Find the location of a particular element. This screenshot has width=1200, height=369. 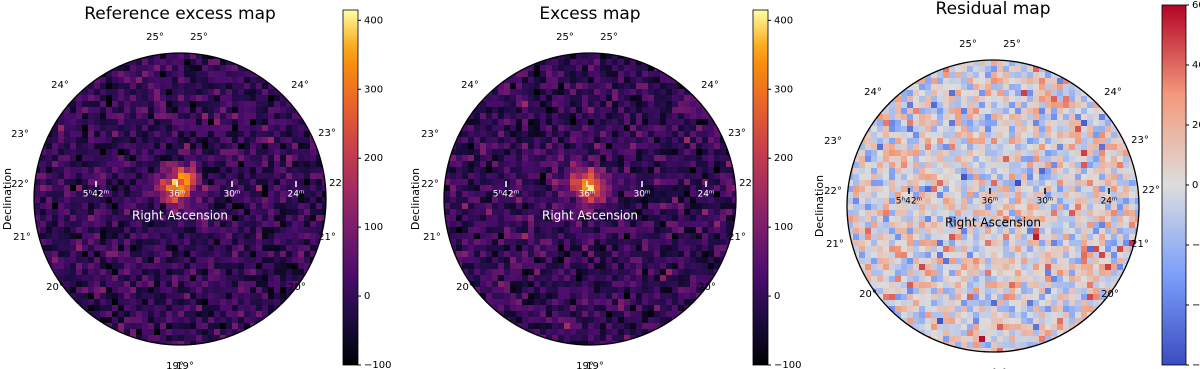

panel-title: Residual map is located at coordinates (993, 9).